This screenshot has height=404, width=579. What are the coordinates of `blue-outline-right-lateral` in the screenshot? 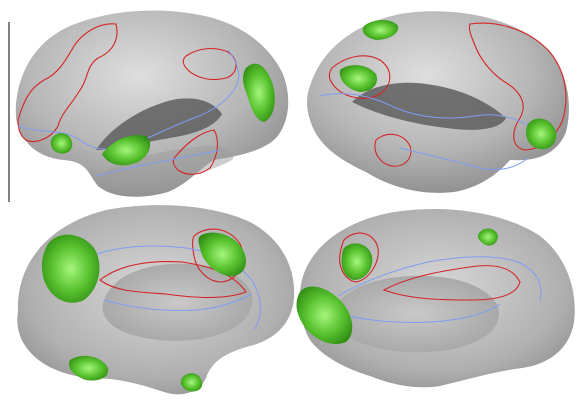 It's located at (426, 132).